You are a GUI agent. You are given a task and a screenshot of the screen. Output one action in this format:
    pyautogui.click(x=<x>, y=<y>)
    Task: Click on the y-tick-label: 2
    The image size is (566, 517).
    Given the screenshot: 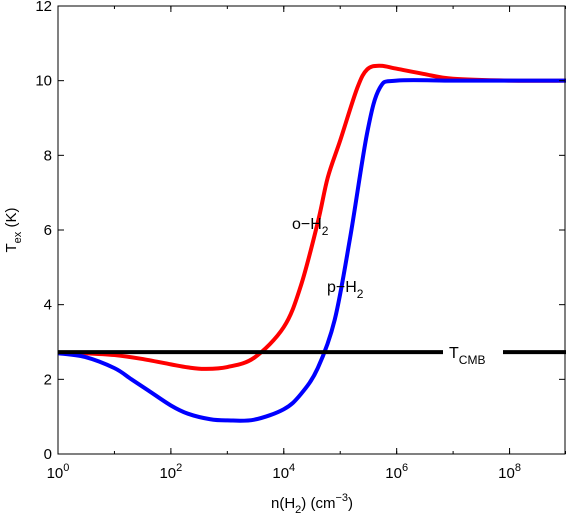 What is the action you would take?
    pyautogui.click(x=48, y=379)
    